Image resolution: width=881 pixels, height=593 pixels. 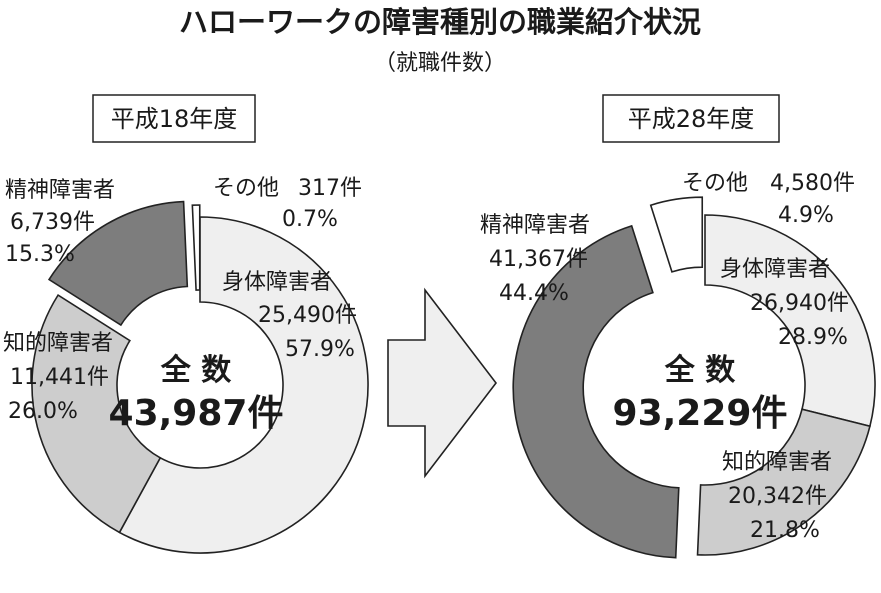 What do you see at coordinates (310, 219) in the screenshot?
I see `slice-percent: 0.7%` at bounding box center [310, 219].